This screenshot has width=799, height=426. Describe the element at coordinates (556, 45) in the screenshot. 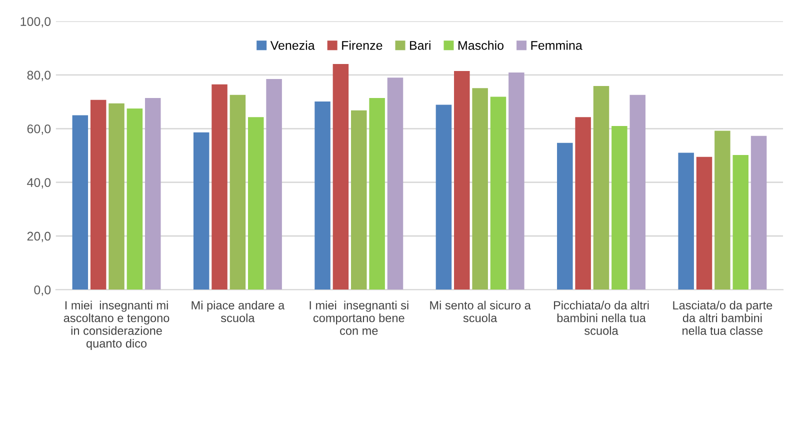

I see `legend-label: Femmina` at that location.